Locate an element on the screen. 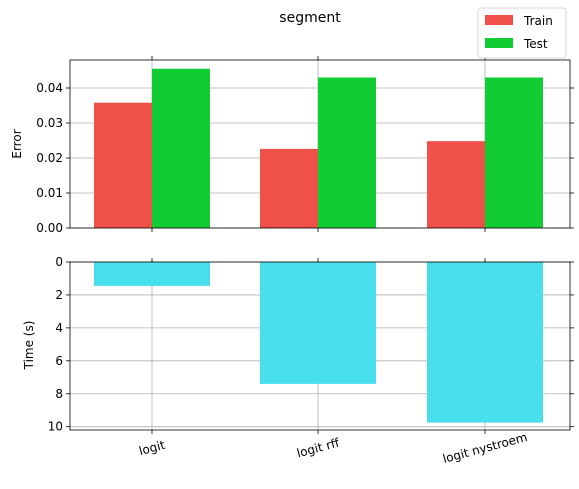  error-y-tick-label: 0.00 is located at coordinates (49, 228).